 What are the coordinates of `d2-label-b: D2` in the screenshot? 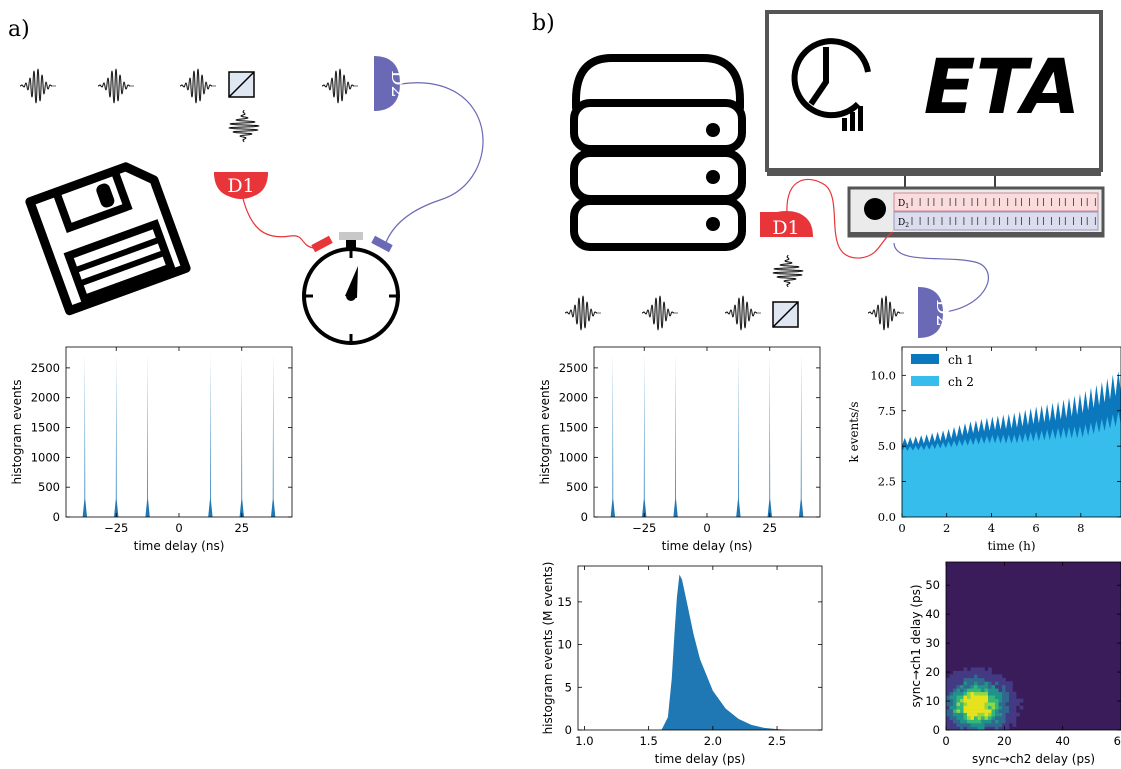 It's located at (943, 312).